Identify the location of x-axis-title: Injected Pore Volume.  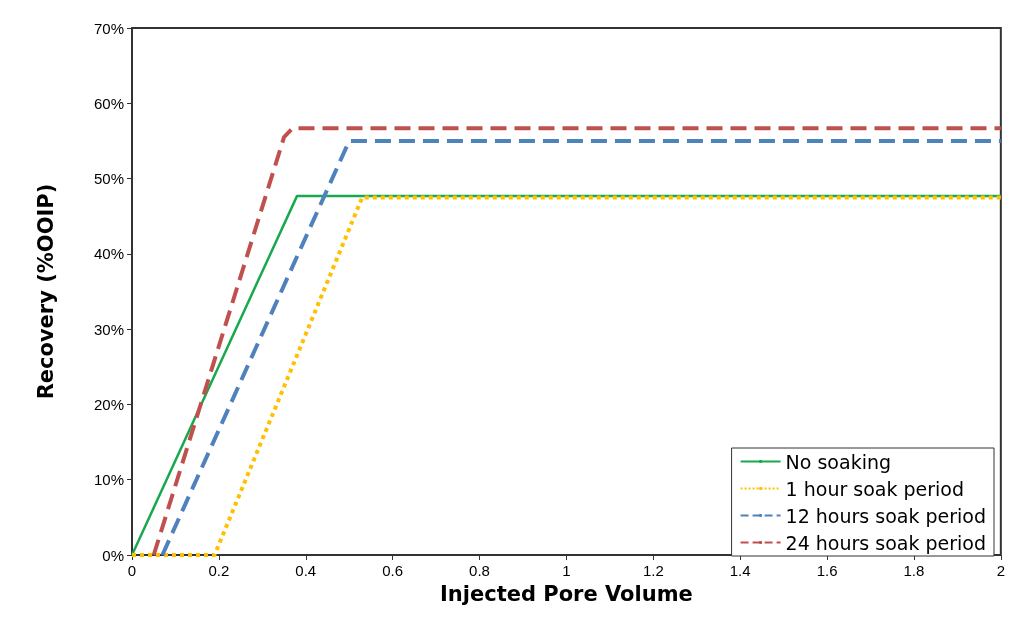
(566, 593).